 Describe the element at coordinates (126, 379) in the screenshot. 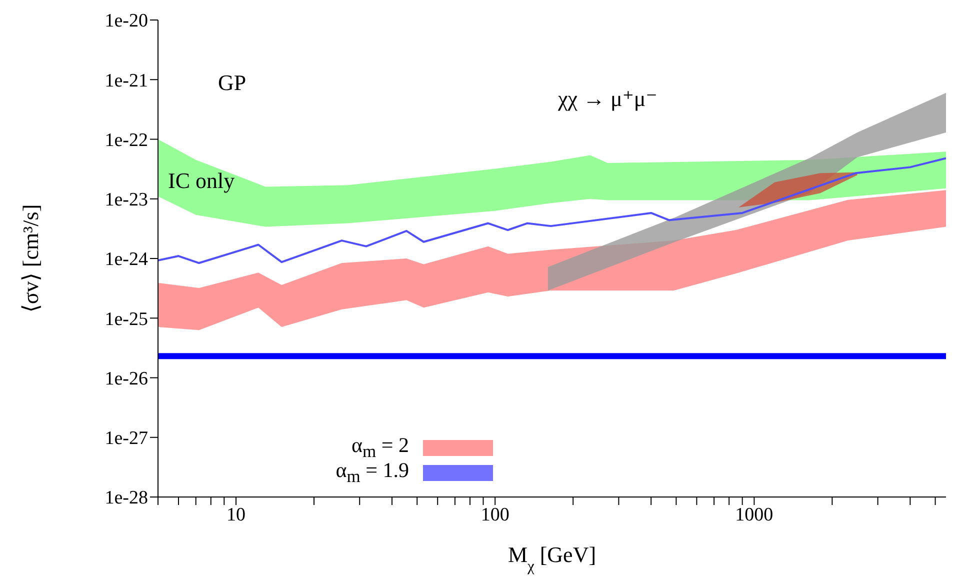

I see `y-tick-label: 1e-26` at that location.